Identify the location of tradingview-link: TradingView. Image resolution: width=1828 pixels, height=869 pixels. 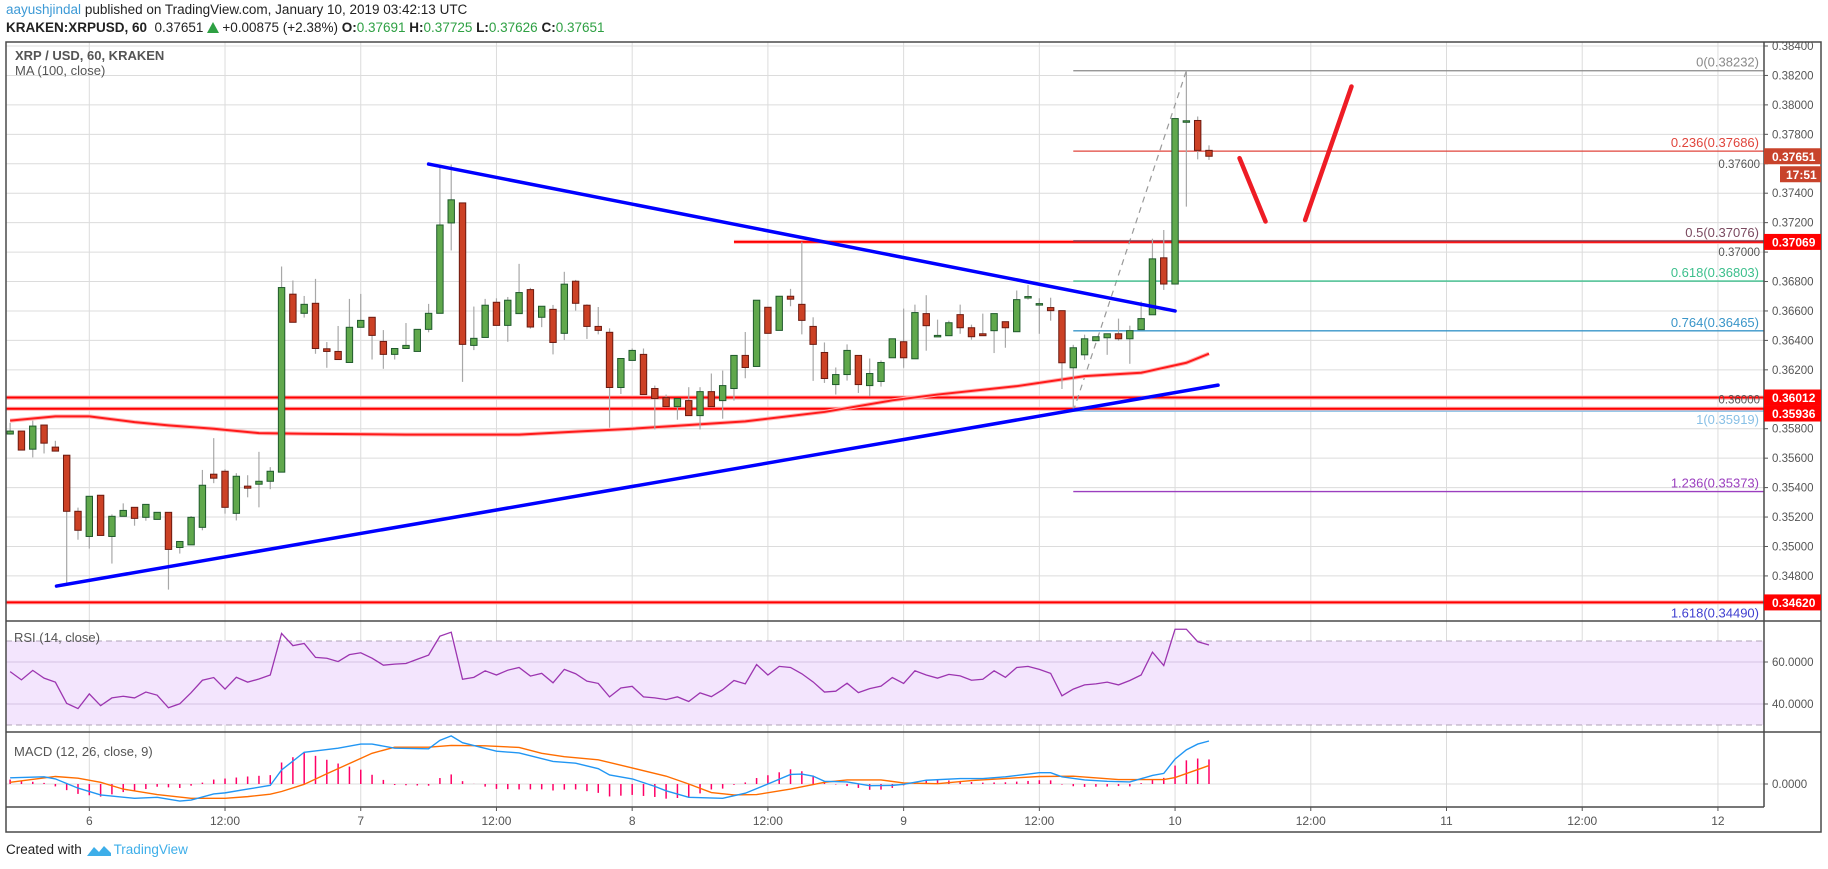
(150, 849).